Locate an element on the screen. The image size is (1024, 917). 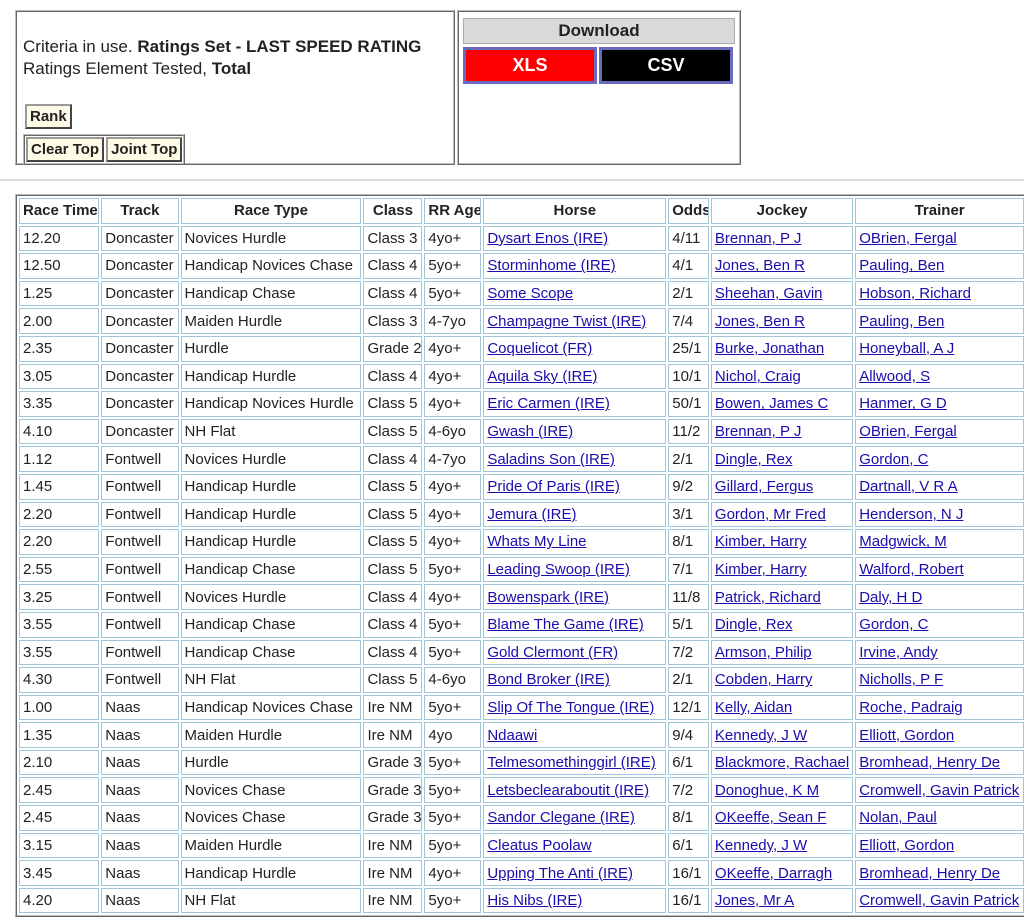
horse-link: Bond Broker (IRE) is located at coordinates (548, 680).